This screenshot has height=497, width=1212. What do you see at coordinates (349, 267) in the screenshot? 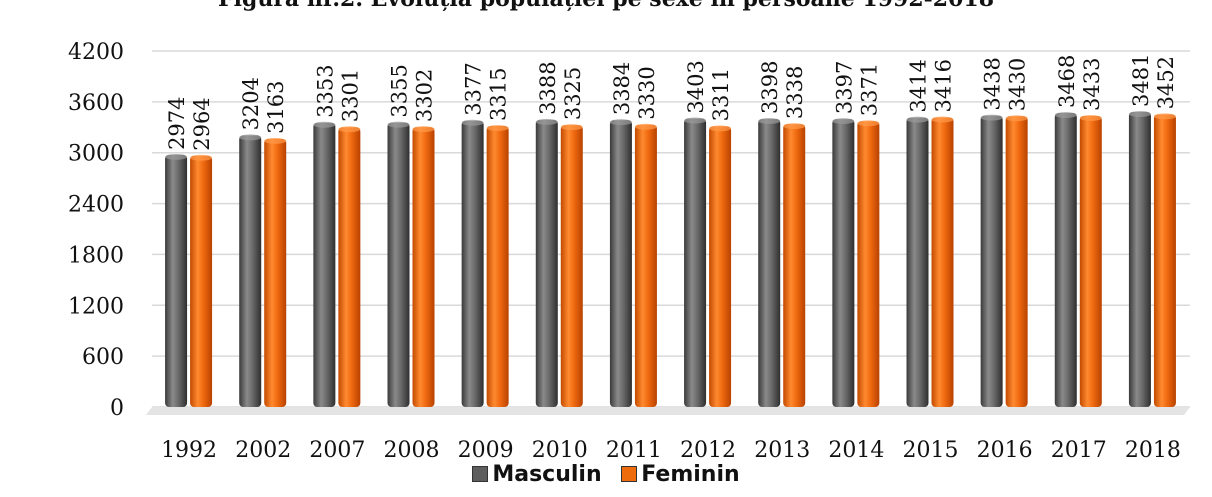
I see `bar-feminin-2007` at bounding box center [349, 267].